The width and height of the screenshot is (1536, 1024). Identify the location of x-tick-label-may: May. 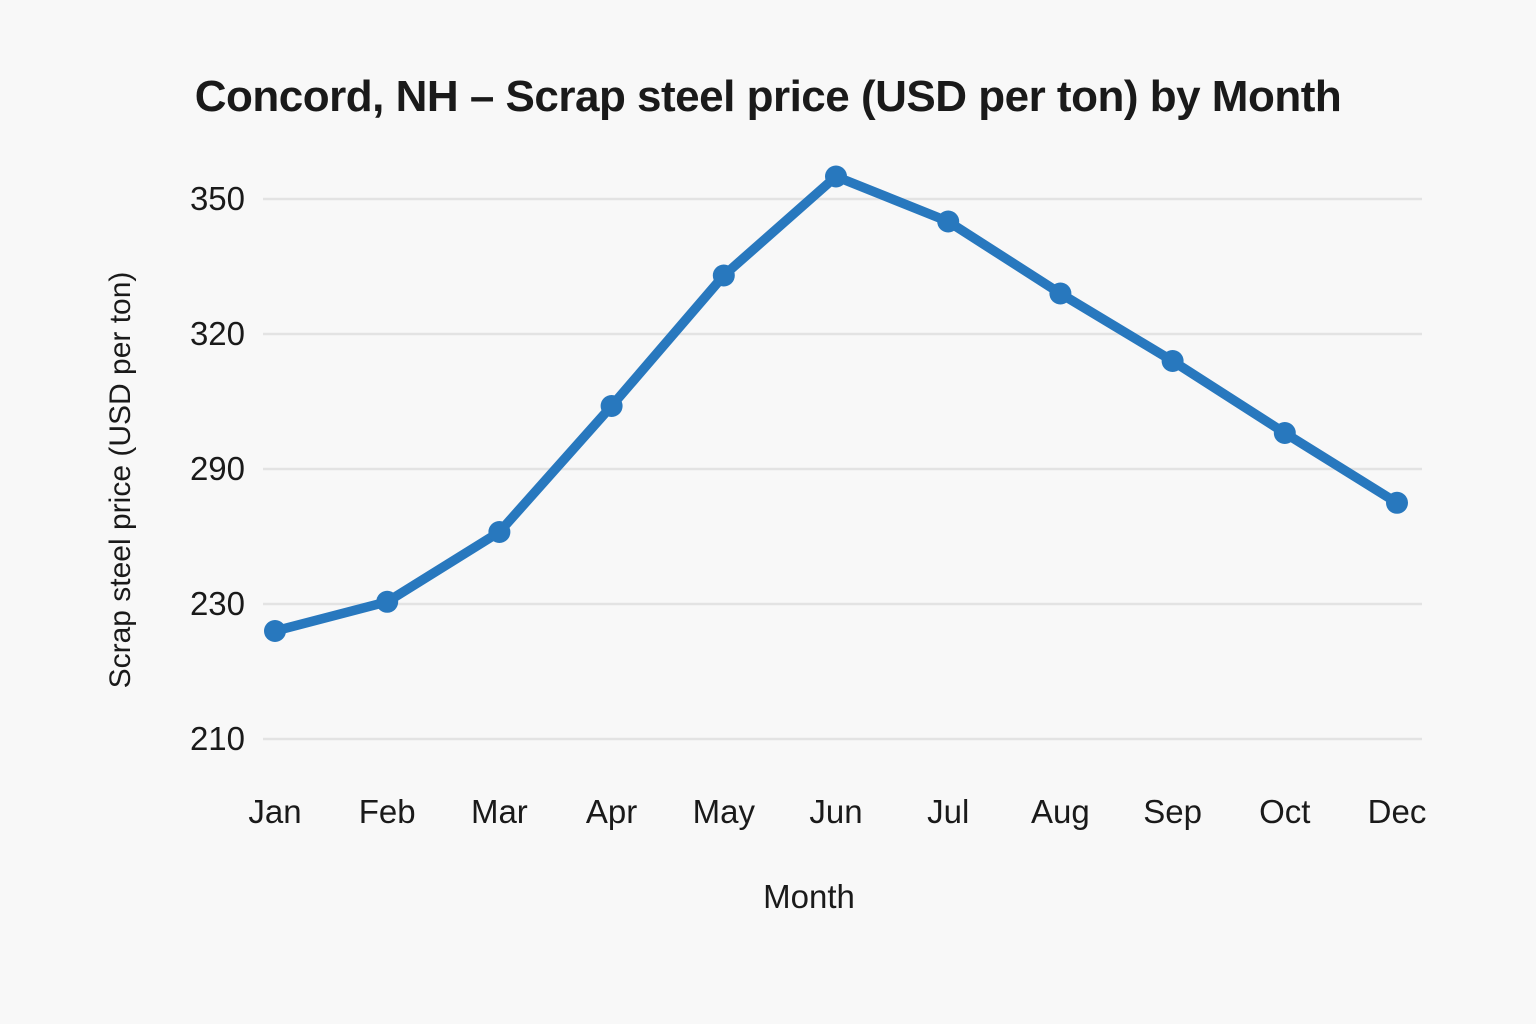
(724, 811).